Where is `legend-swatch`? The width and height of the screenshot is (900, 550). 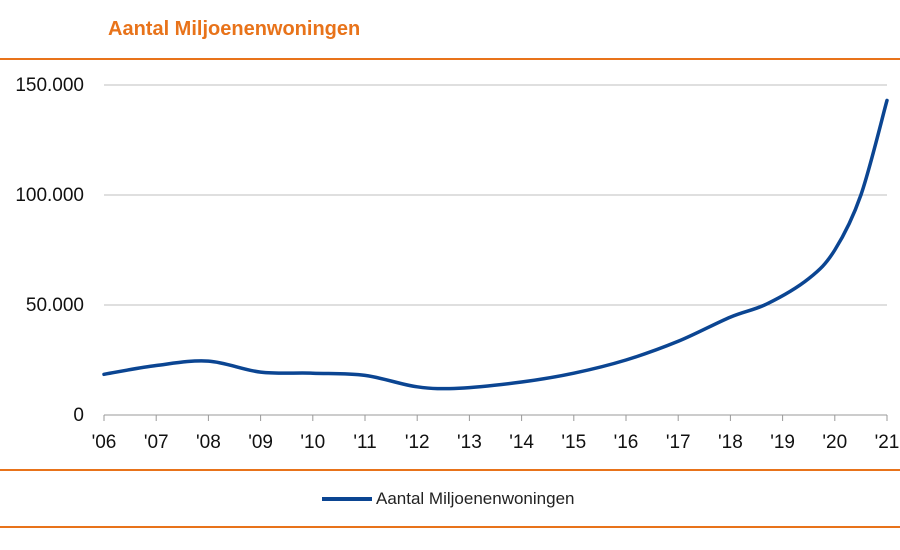 legend-swatch is located at coordinates (347, 499).